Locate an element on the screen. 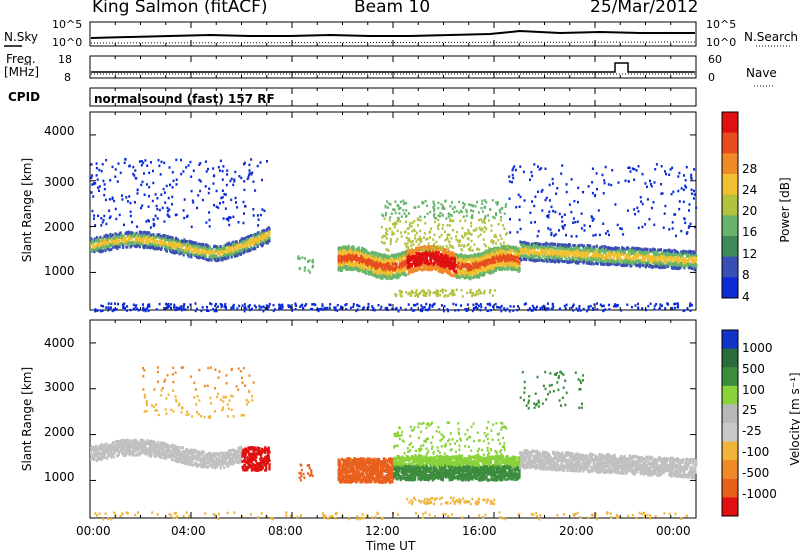 The image size is (800, 554). nave-tick-bottom: 0 is located at coordinates (711, 77).